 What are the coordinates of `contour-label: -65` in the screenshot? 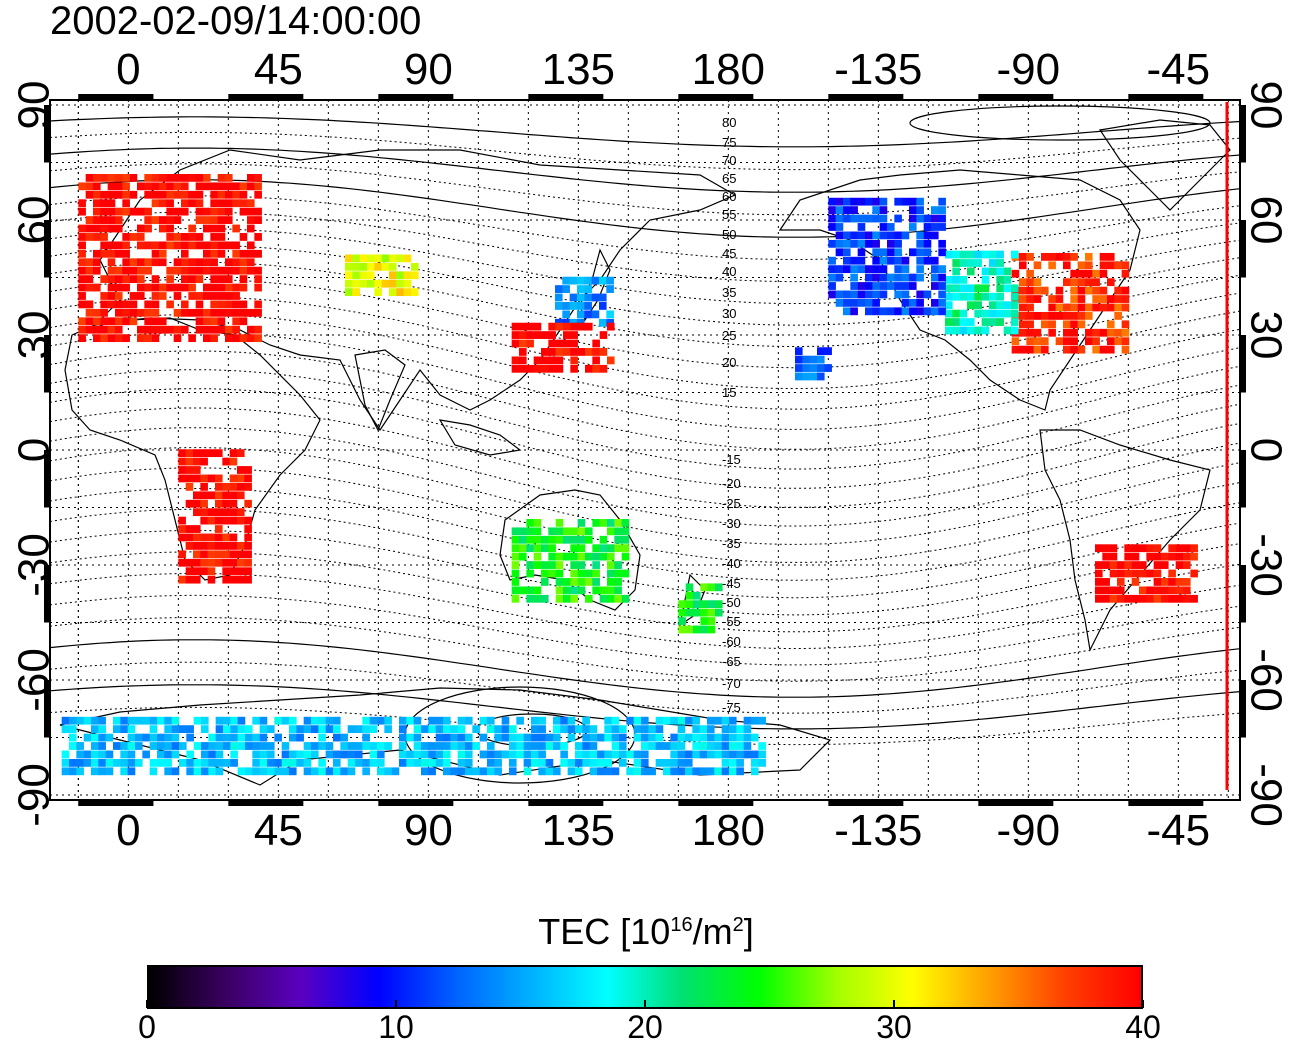 It's located at (731, 661).